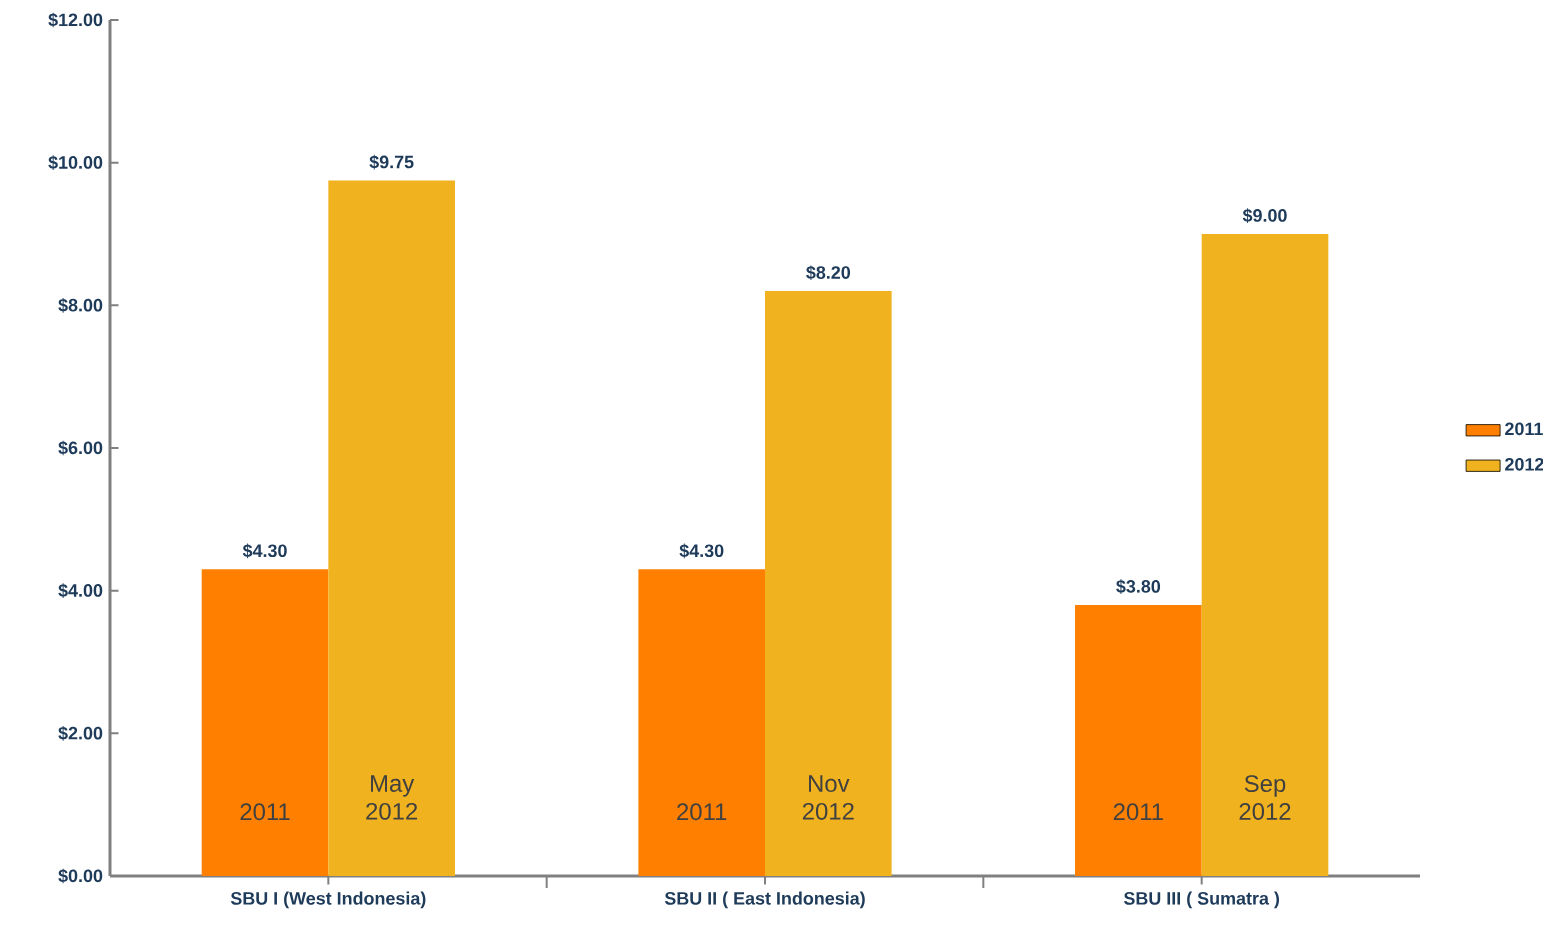 The width and height of the screenshot is (1543, 928). Describe the element at coordinates (1524, 429) in the screenshot. I see `legend-label: 2011` at that location.